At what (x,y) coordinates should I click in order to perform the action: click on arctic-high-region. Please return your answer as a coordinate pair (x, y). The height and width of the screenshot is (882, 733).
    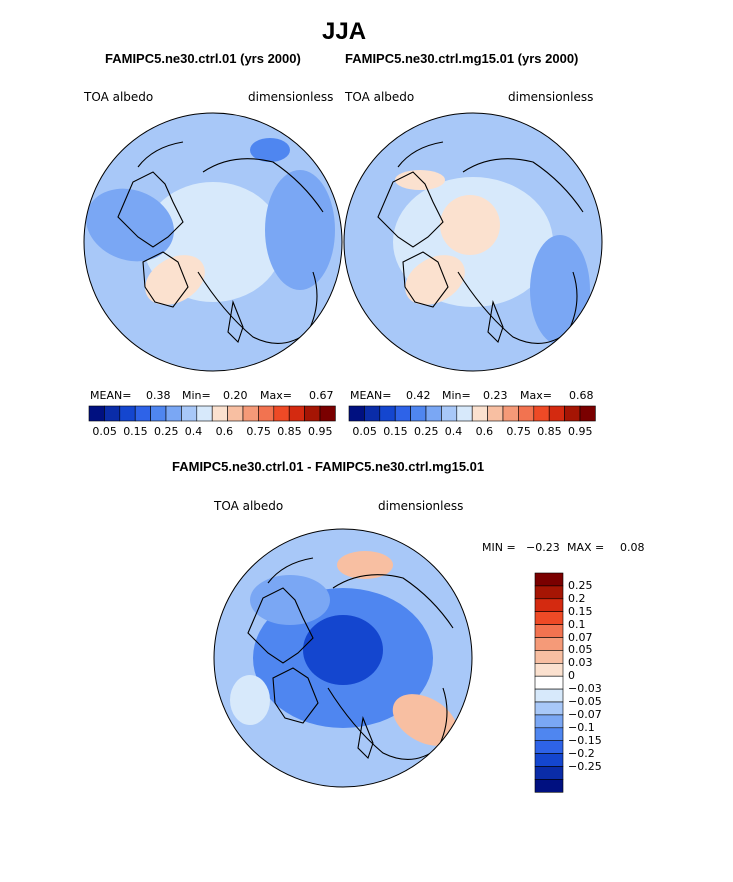
    Looking at the image, I should click on (470, 225).